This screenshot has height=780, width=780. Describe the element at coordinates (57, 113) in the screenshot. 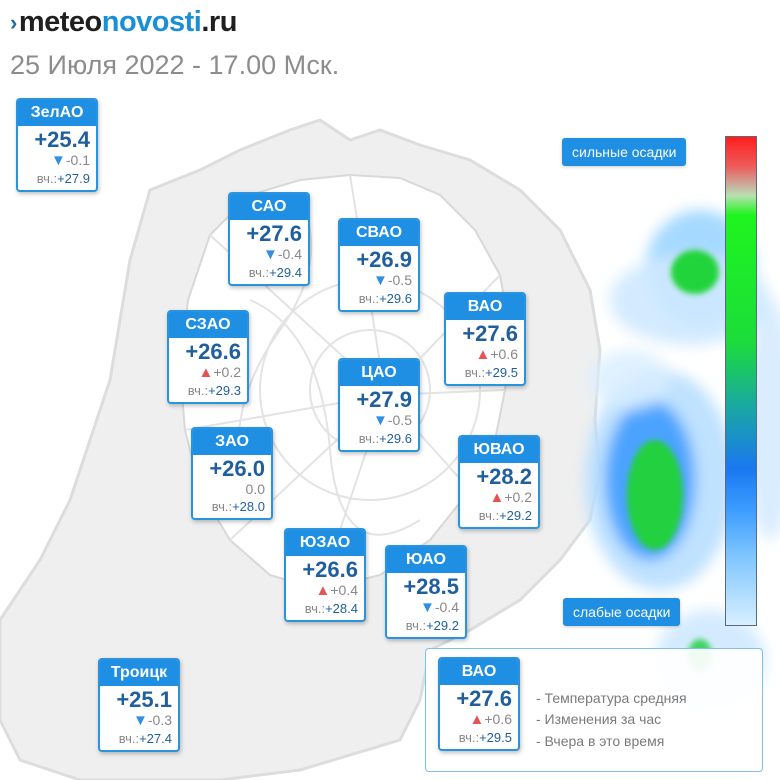

I see `district-name: ЗелАО` at that location.